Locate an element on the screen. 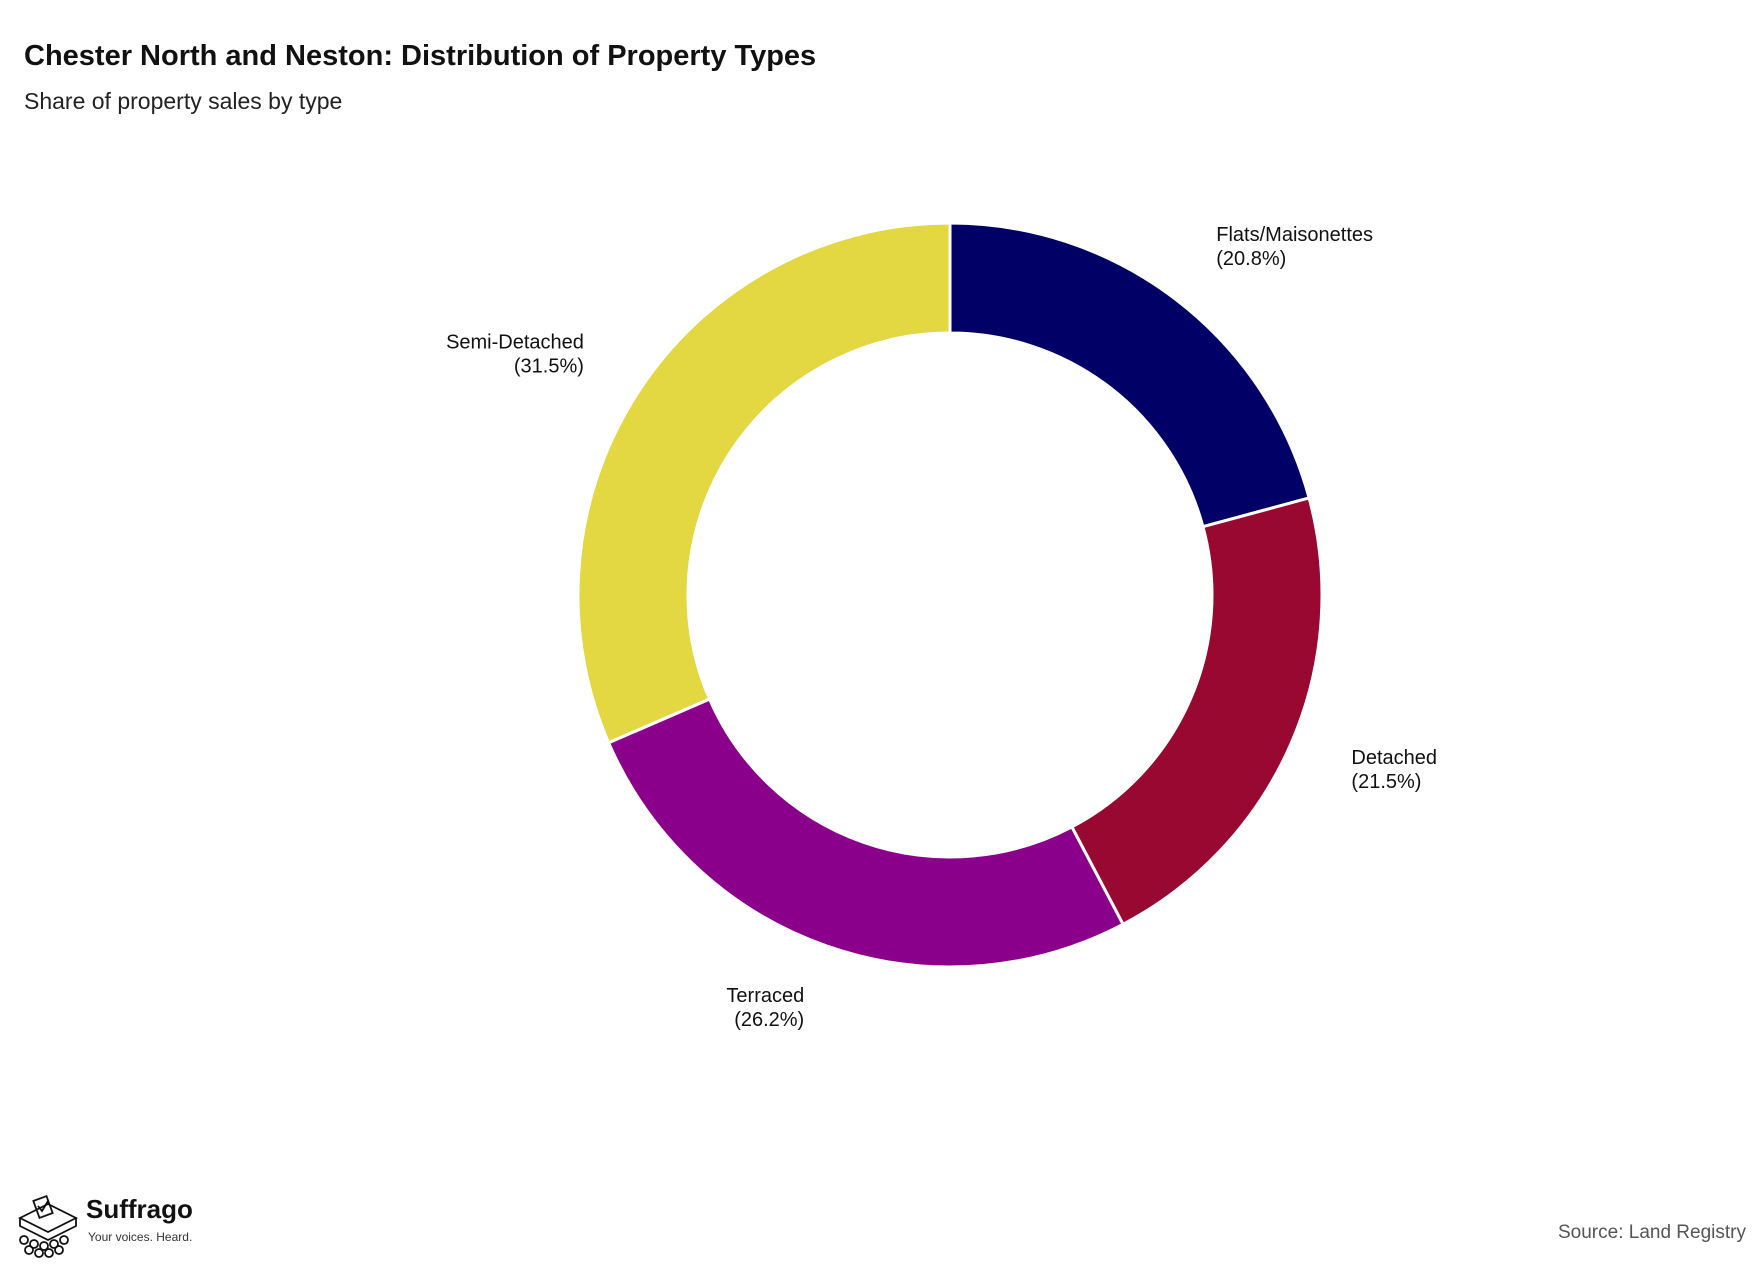  slice-label-detached: Detached (21.5%) is located at coordinates (1394, 770).